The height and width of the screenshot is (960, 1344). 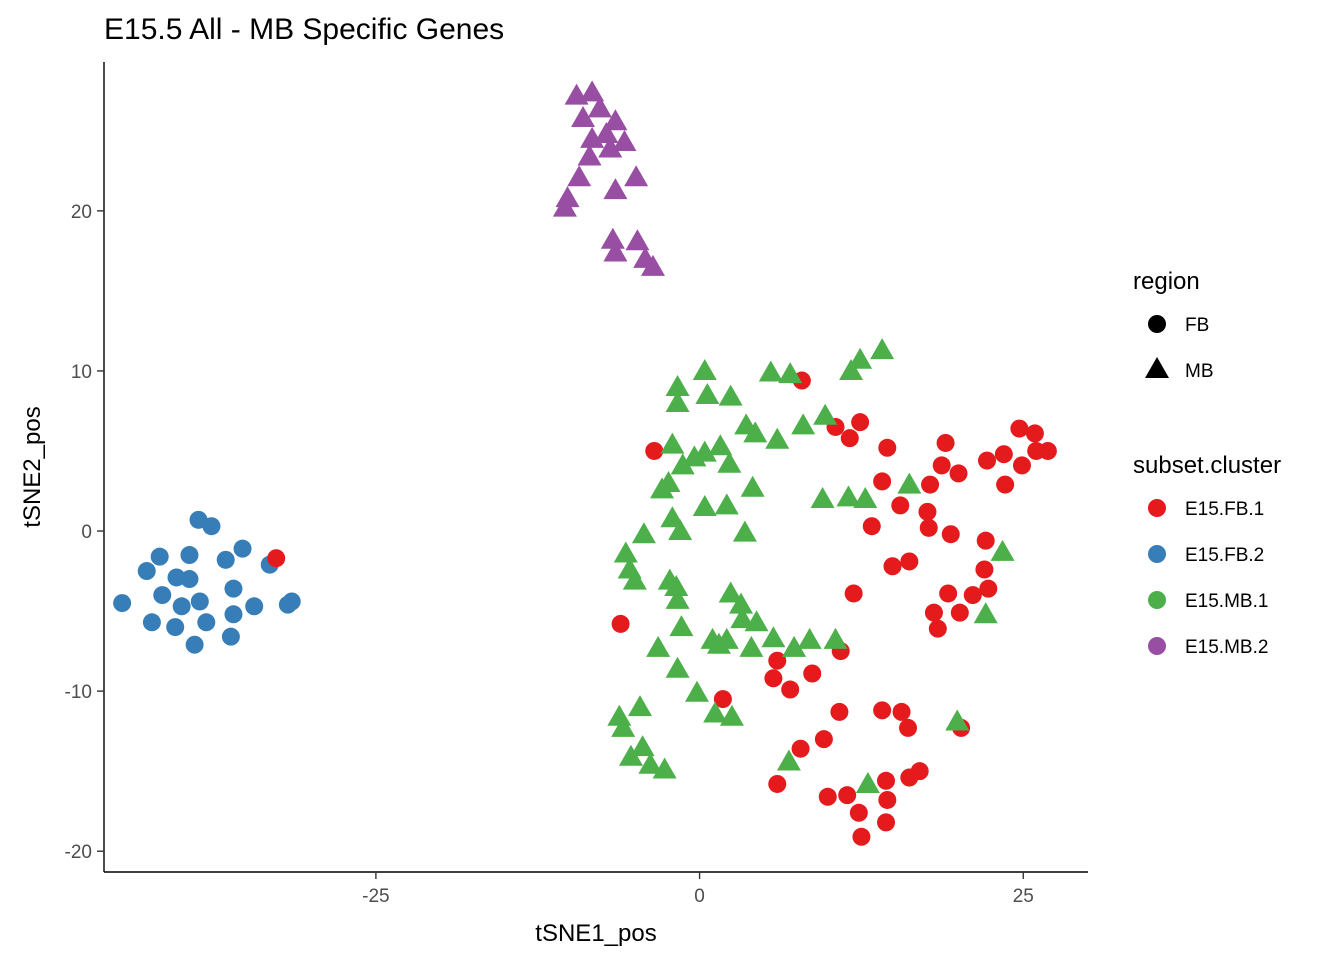 I want to click on x-axis-ticks: -25 0 25, so click(x=698, y=889).